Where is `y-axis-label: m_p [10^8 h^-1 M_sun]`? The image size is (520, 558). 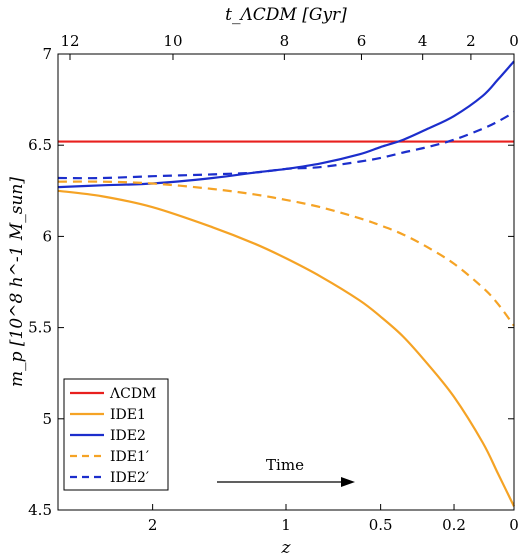 y-axis-label: m_p [10^8 h^-1 M_sun] is located at coordinates (17, 282).